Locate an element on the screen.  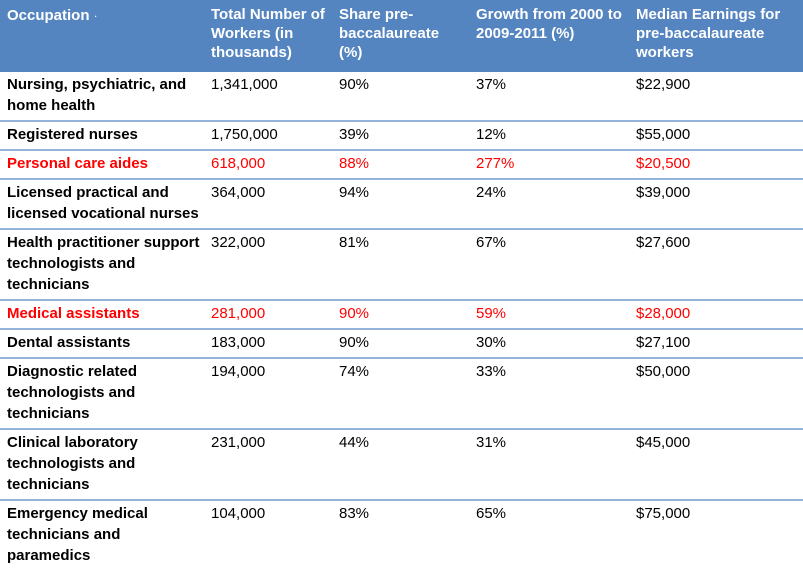
share-cell: 39% is located at coordinates (403, 136).